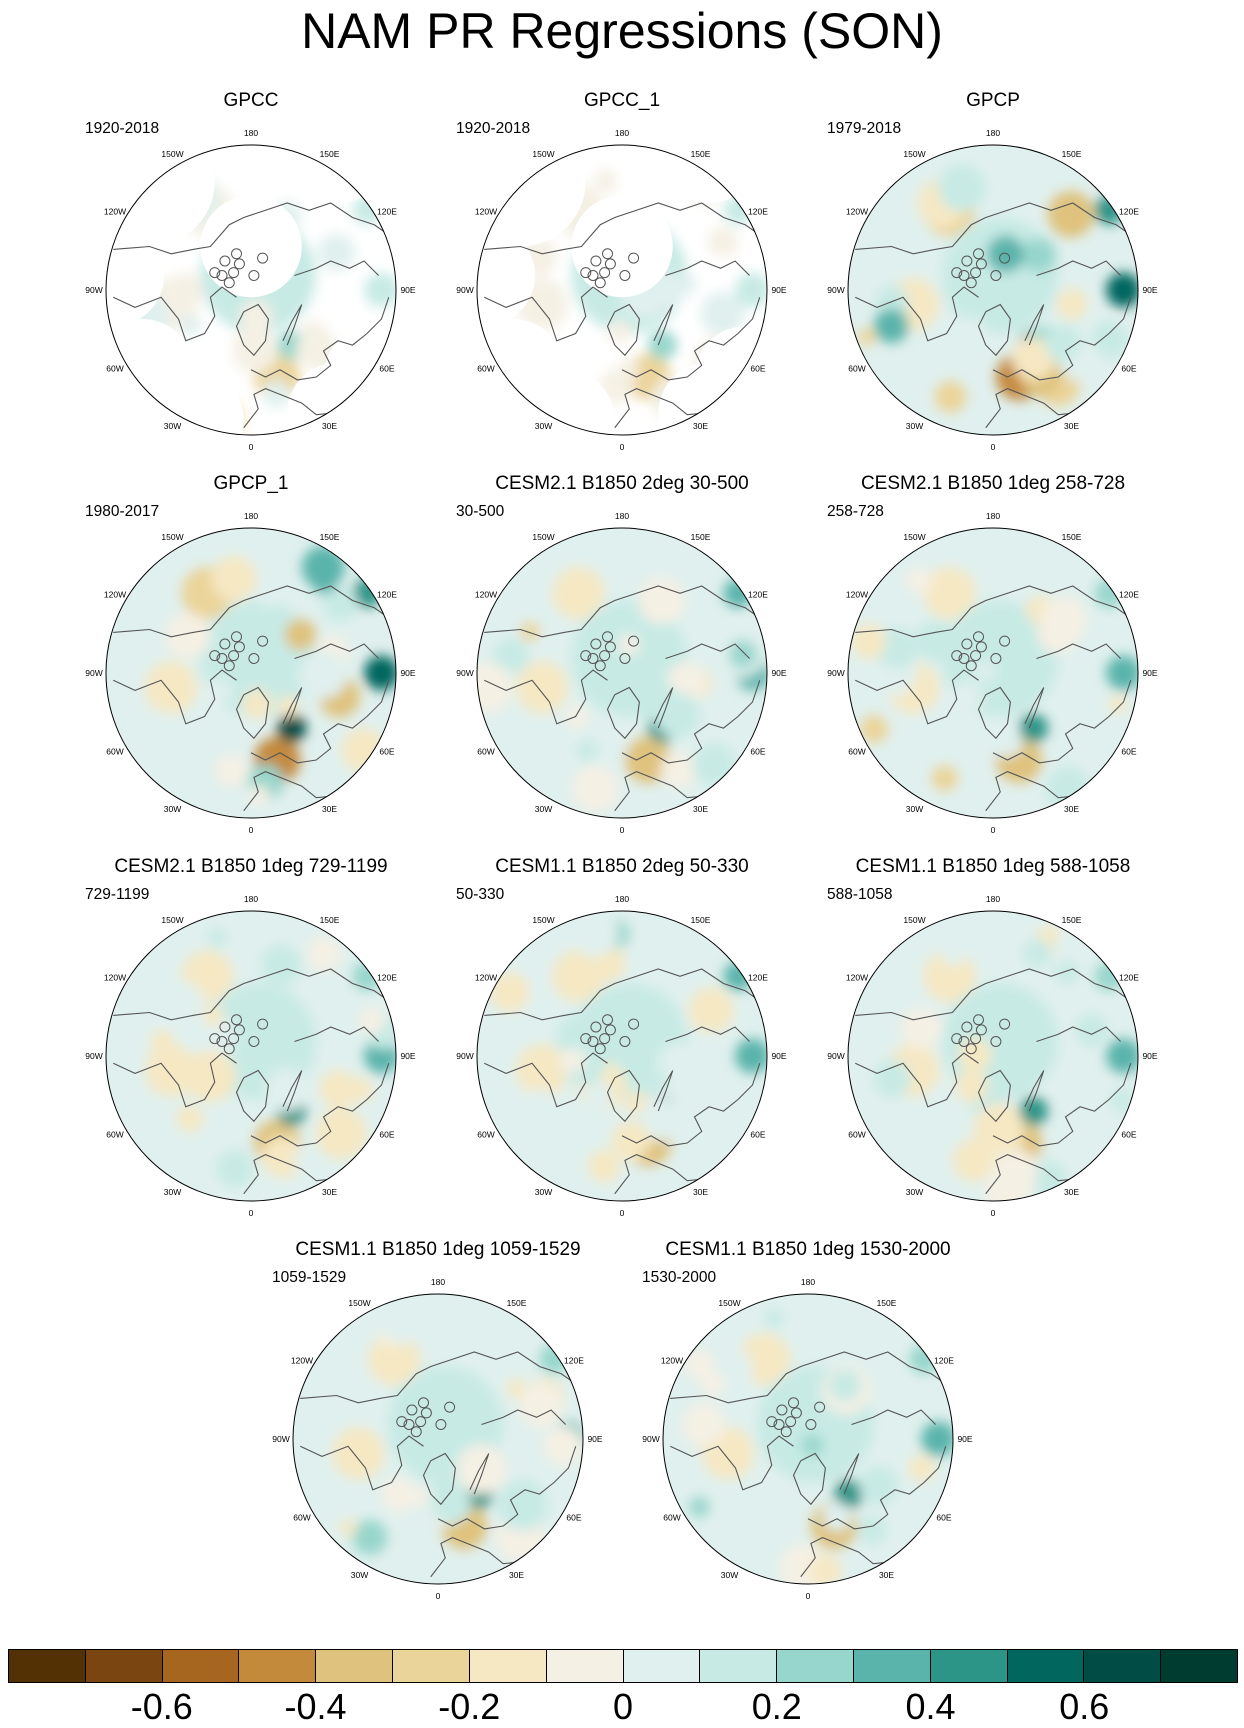 This screenshot has width=1244, height=1728. What do you see at coordinates (993, 100) in the screenshot?
I see `panel-title: GPCP` at bounding box center [993, 100].